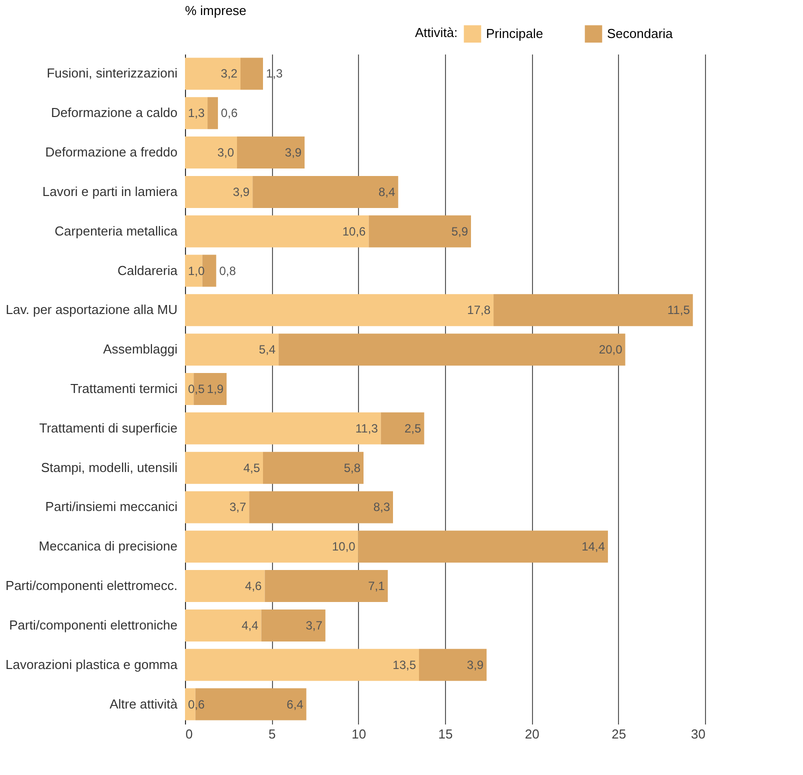 This screenshot has height=775, width=803. I want to click on x-tick-label: 5, so click(272, 734).